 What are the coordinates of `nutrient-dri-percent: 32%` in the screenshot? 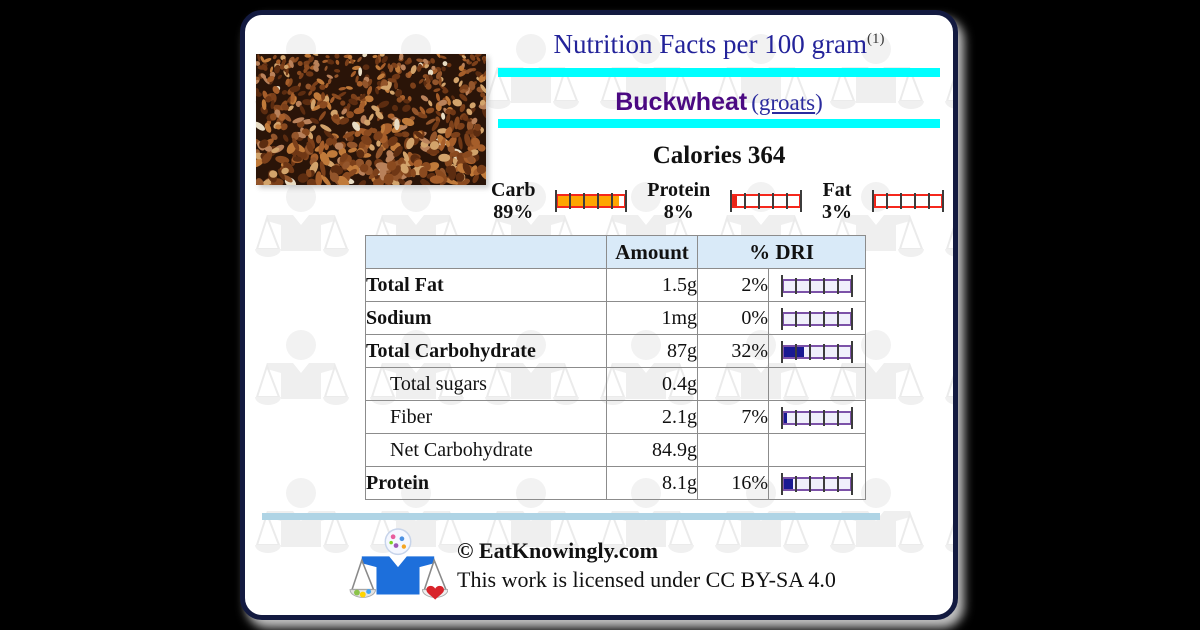 It's located at (733, 351).